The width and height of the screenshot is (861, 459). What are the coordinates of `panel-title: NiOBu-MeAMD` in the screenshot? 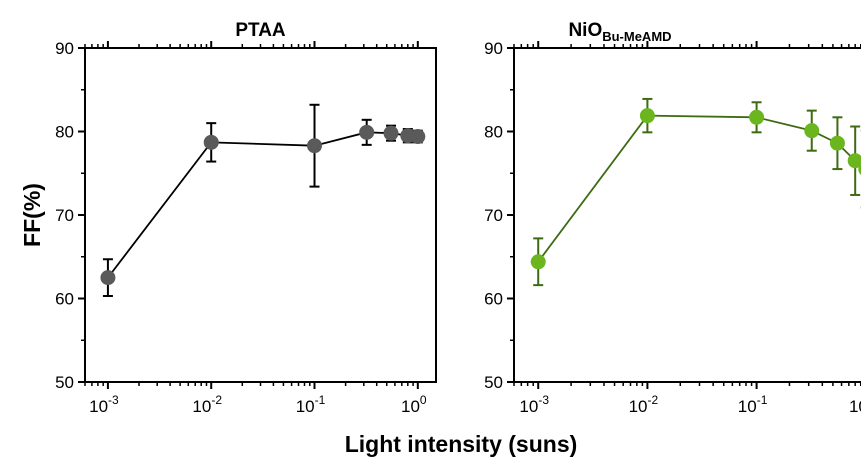 It's located at (619, 32).